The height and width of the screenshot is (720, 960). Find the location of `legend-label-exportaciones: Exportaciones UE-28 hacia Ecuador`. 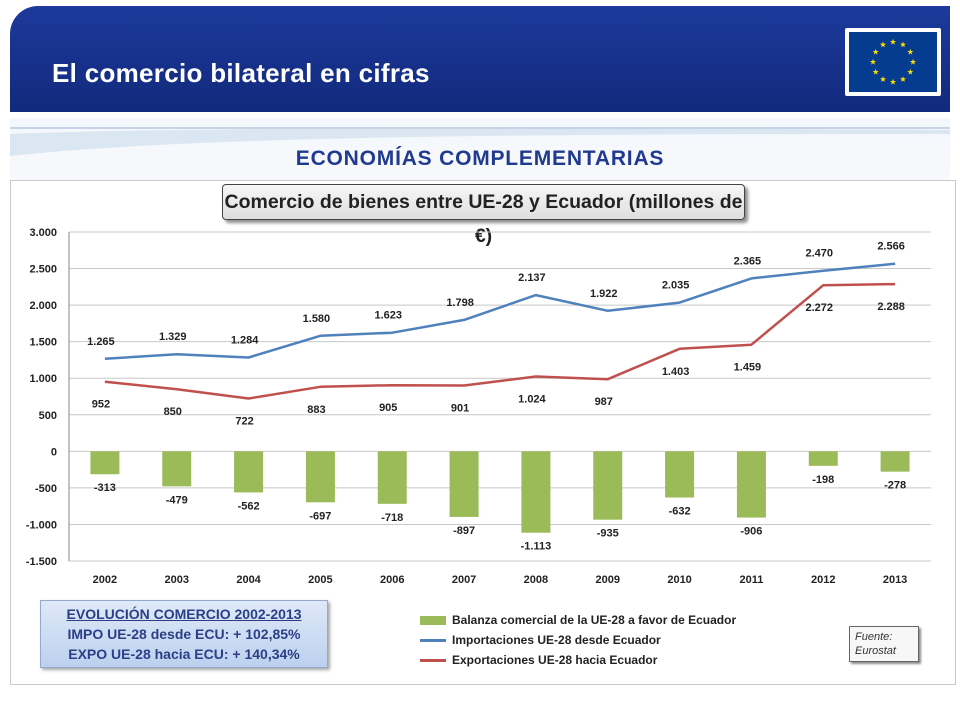

legend-label-exportaciones: Exportaciones UE-28 hacia Ecuador is located at coordinates (555, 660).